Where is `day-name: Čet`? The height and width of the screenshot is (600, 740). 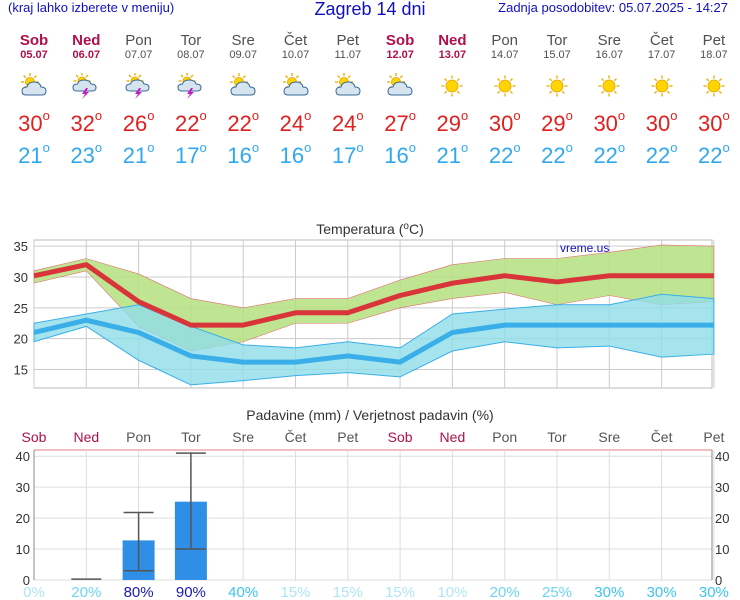 day-name: Čet is located at coordinates (295, 40).